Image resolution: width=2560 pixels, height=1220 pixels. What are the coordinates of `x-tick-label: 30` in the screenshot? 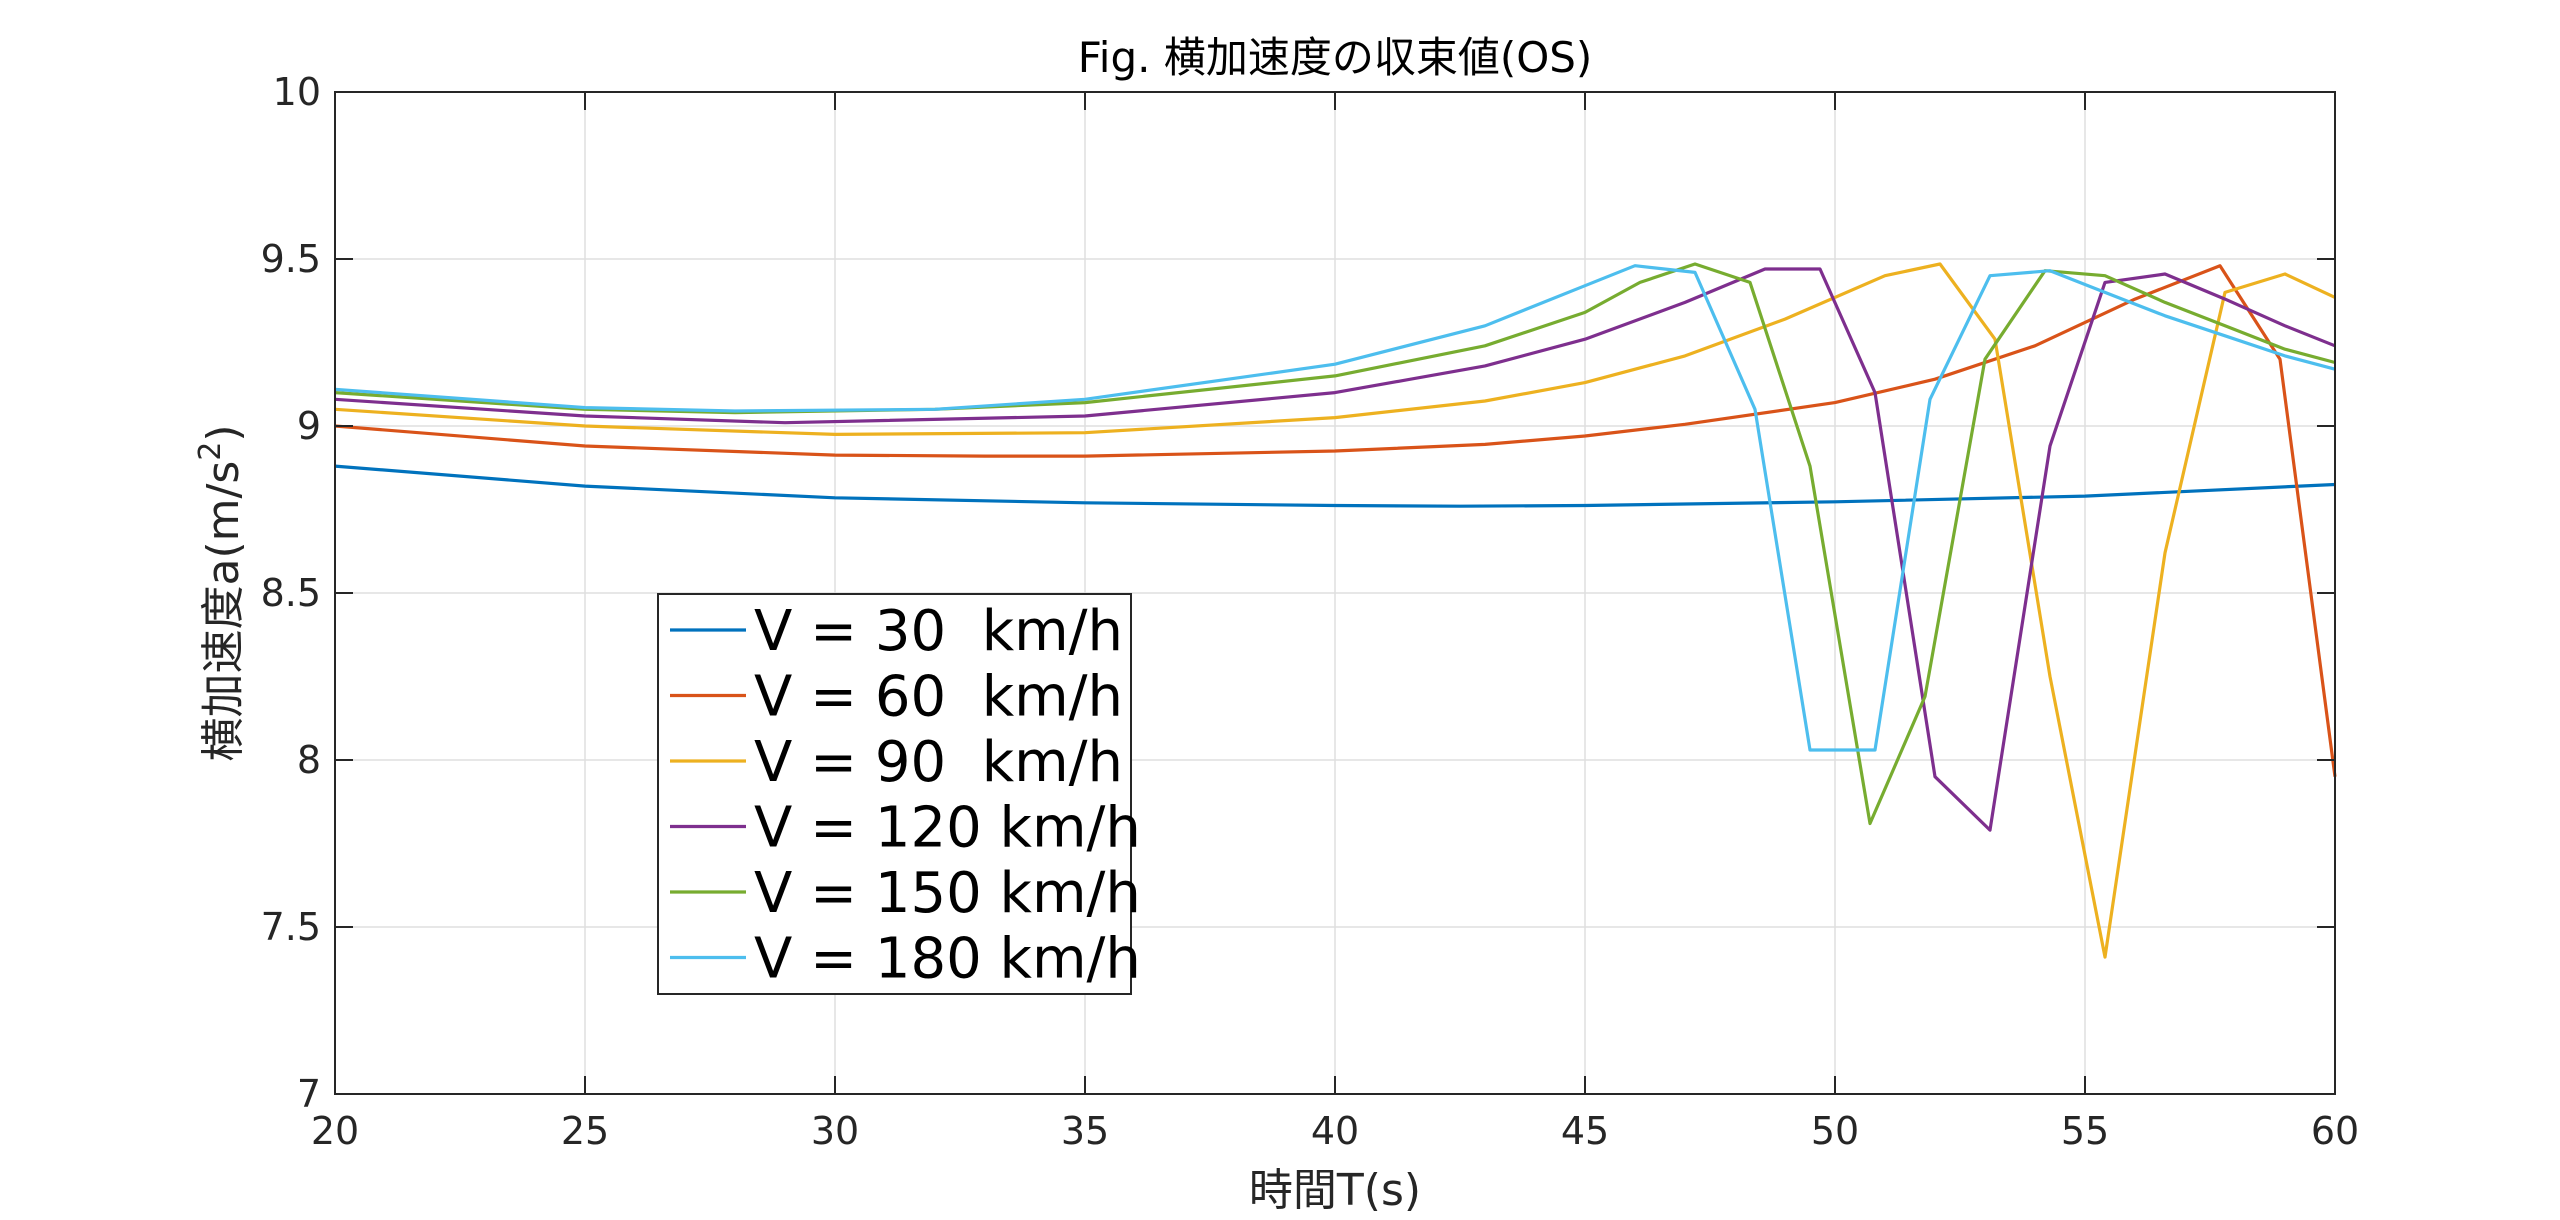 It's located at (835, 1131).